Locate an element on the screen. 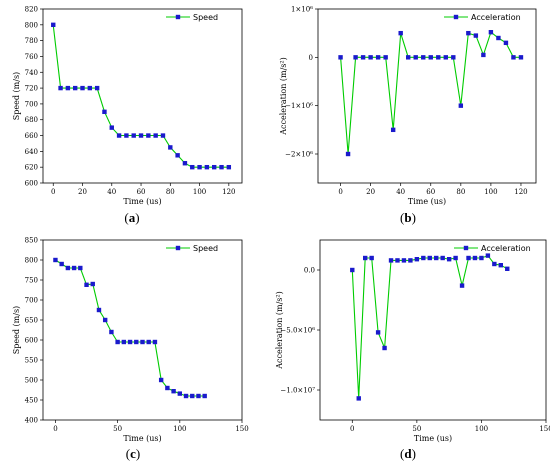  y-tick-label: 780 is located at coordinates (31, 41).